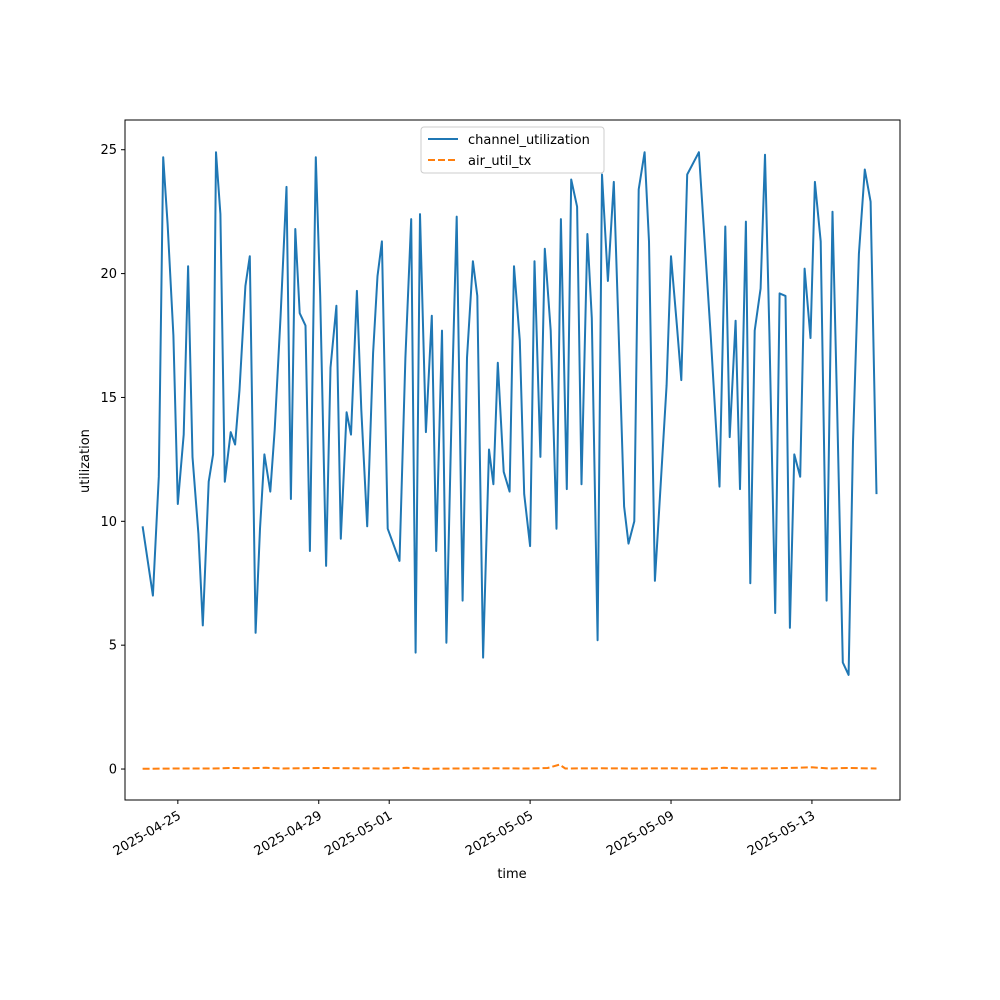 This screenshot has height=1000, width=1000. Describe the element at coordinates (113, 770) in the screenshot. I see `y-tick-label: 0` at that location.